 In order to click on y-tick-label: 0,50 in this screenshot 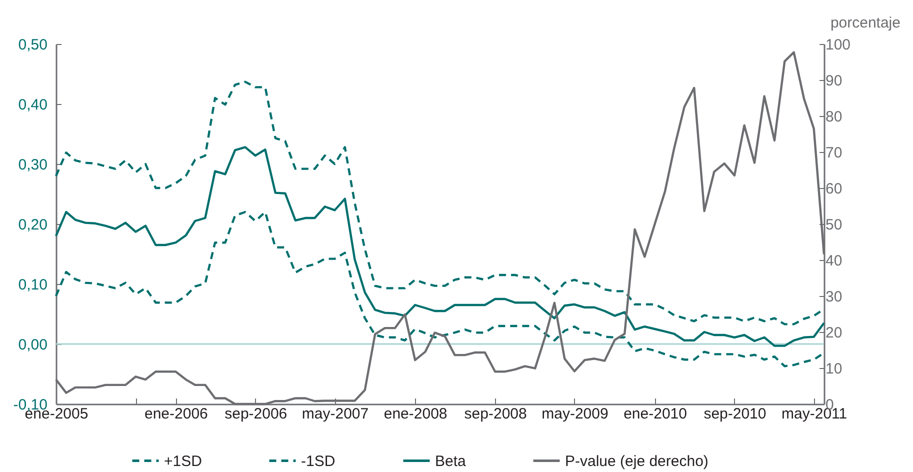, I will do `click(33, 45)`.